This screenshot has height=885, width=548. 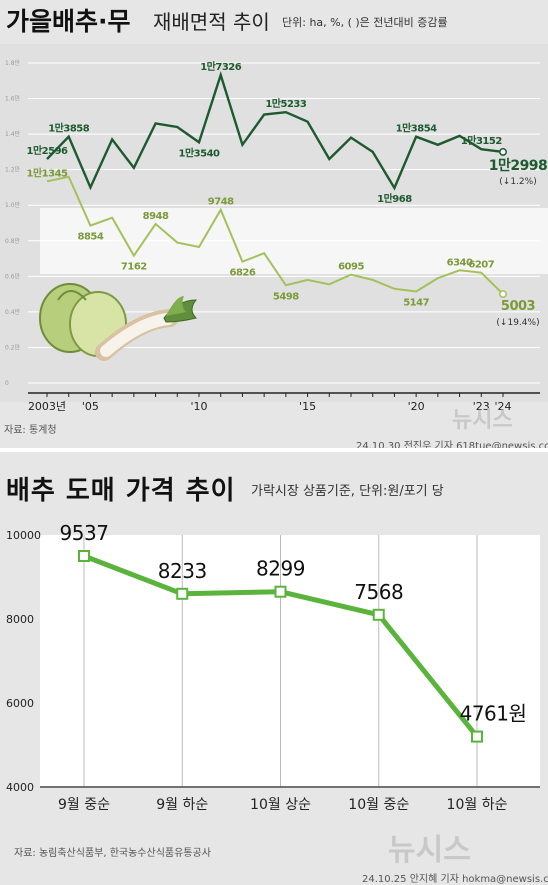 I want to click on price-chart-title: 배추 도매 가격 추이, so click(x=121, y=491).